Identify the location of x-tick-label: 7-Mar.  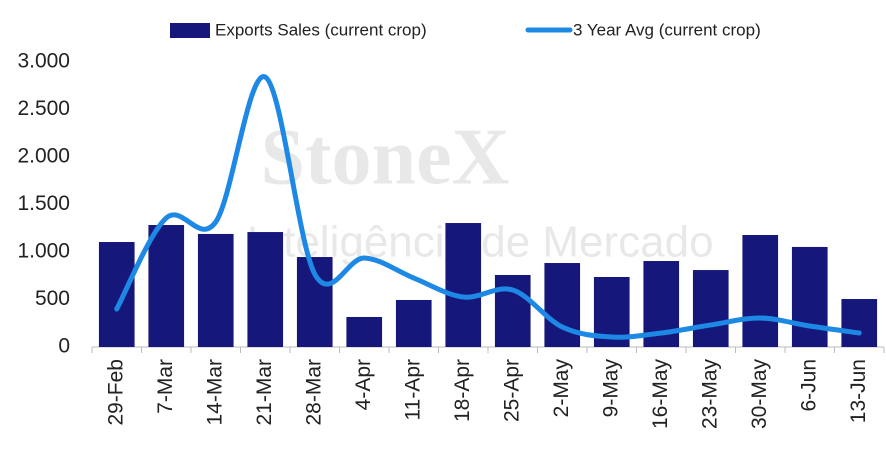
(165, 386).